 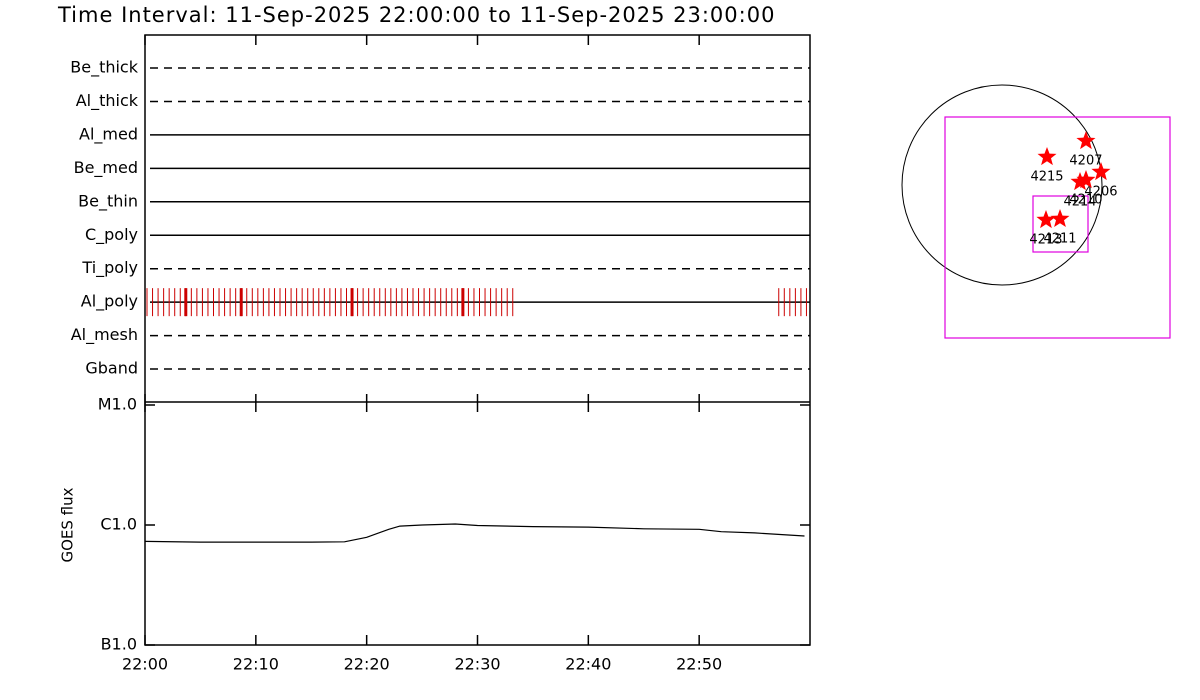 I want to click on y-axis-label: GOES flux, so click(x=68, y=524).